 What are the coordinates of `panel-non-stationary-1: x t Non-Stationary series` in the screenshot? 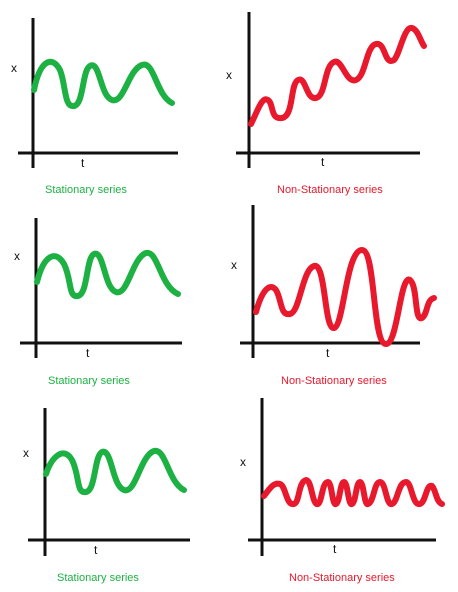 It's located at (326, 104).